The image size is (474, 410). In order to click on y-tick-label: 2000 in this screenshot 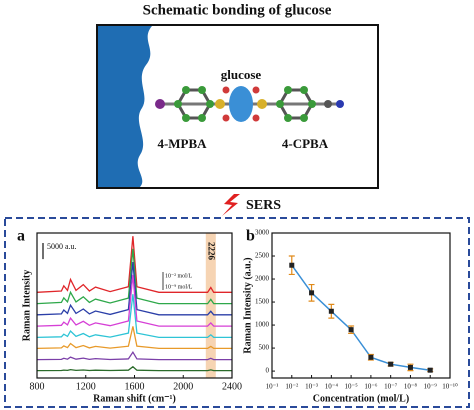, I will do `click(262, 279)`.